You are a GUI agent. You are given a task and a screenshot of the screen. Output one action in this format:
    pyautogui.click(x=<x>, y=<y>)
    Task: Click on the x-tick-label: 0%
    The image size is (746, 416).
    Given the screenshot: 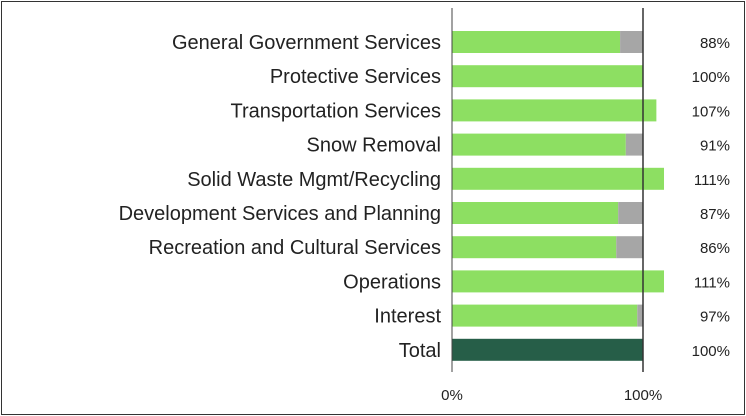 What is the action you would take?
    pyautogui.click(x=452, y=395)
    